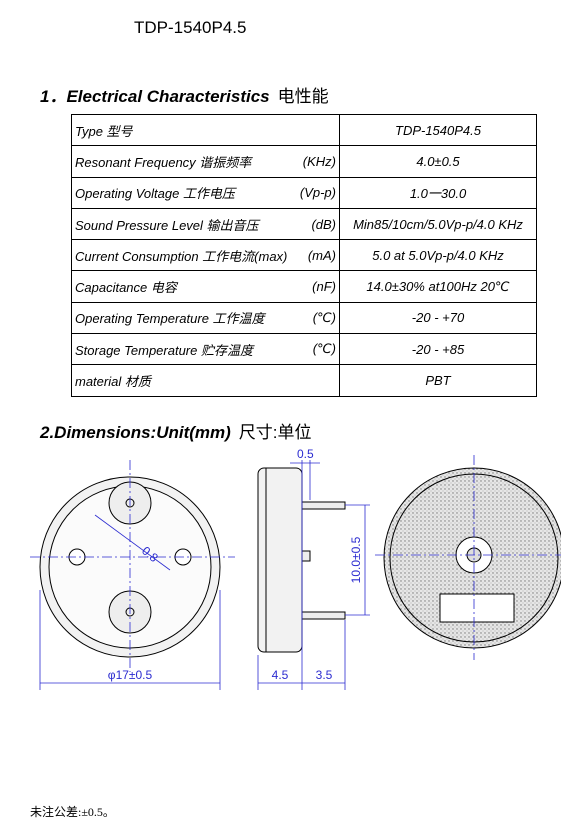 This screenshot has width=561, height=838. I want to click on table-row: Type 型号 TDP-1540P4.5, so click(304, 130).